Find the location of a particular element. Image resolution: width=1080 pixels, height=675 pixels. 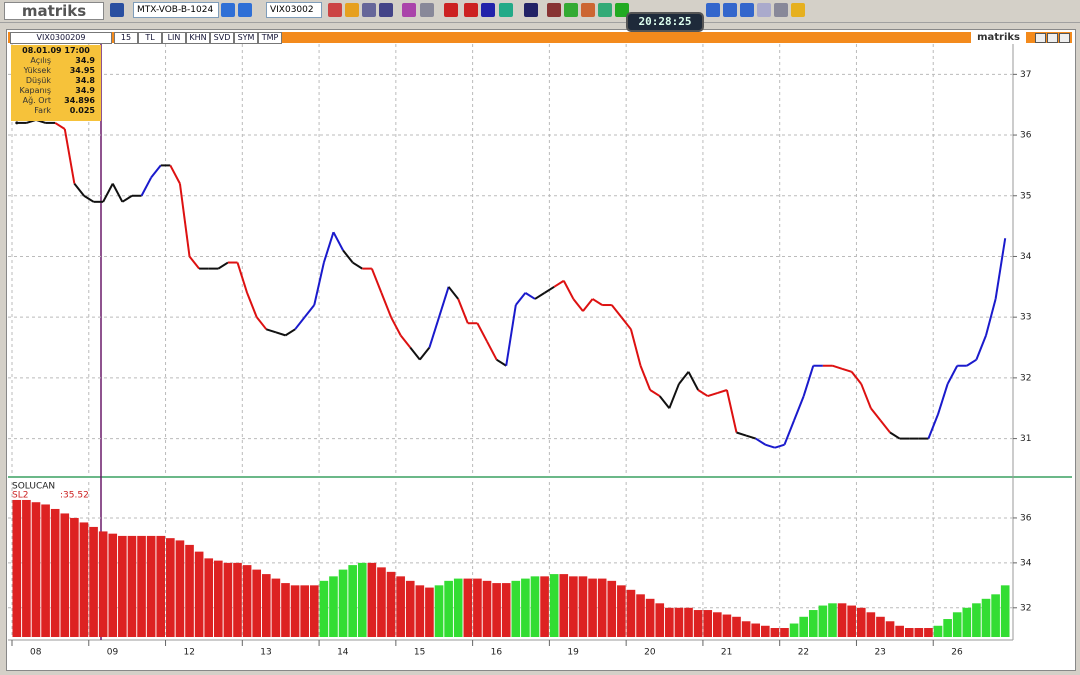

view-tab: LIN is located at coordinates (174, 38).